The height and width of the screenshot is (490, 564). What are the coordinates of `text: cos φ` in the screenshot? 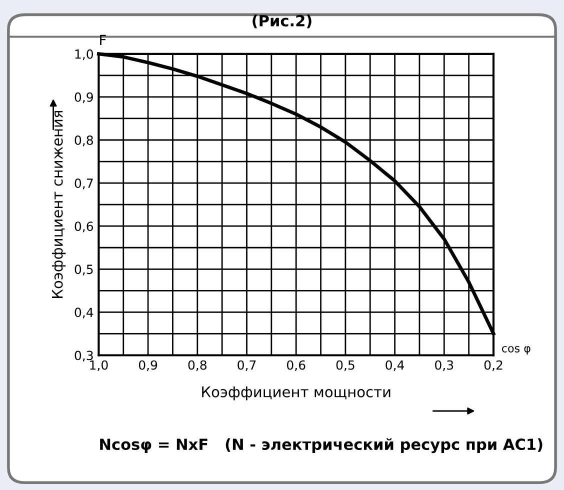 It's located at (516, 350).